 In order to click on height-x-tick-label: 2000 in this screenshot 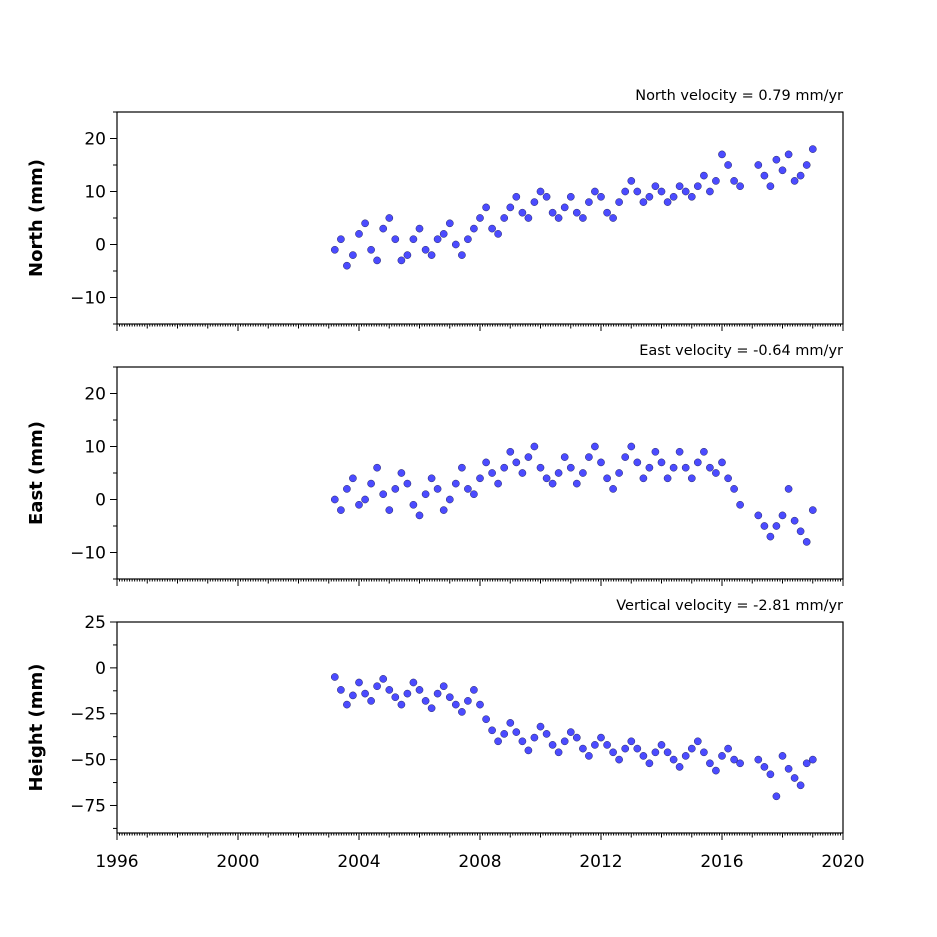, I will do `click(237, 862)`.